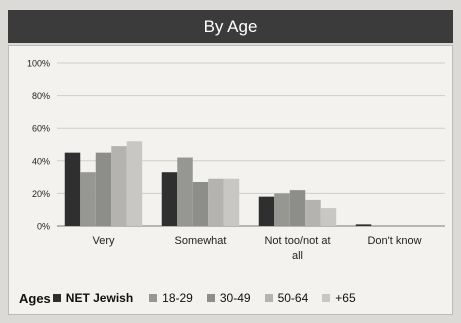 The width and height of the screenshot is (461, 323). What do you see at coordinates (43, 227) in the screenshot?
I see `y-tick-label: 0%` at bounding box center [43, 227].